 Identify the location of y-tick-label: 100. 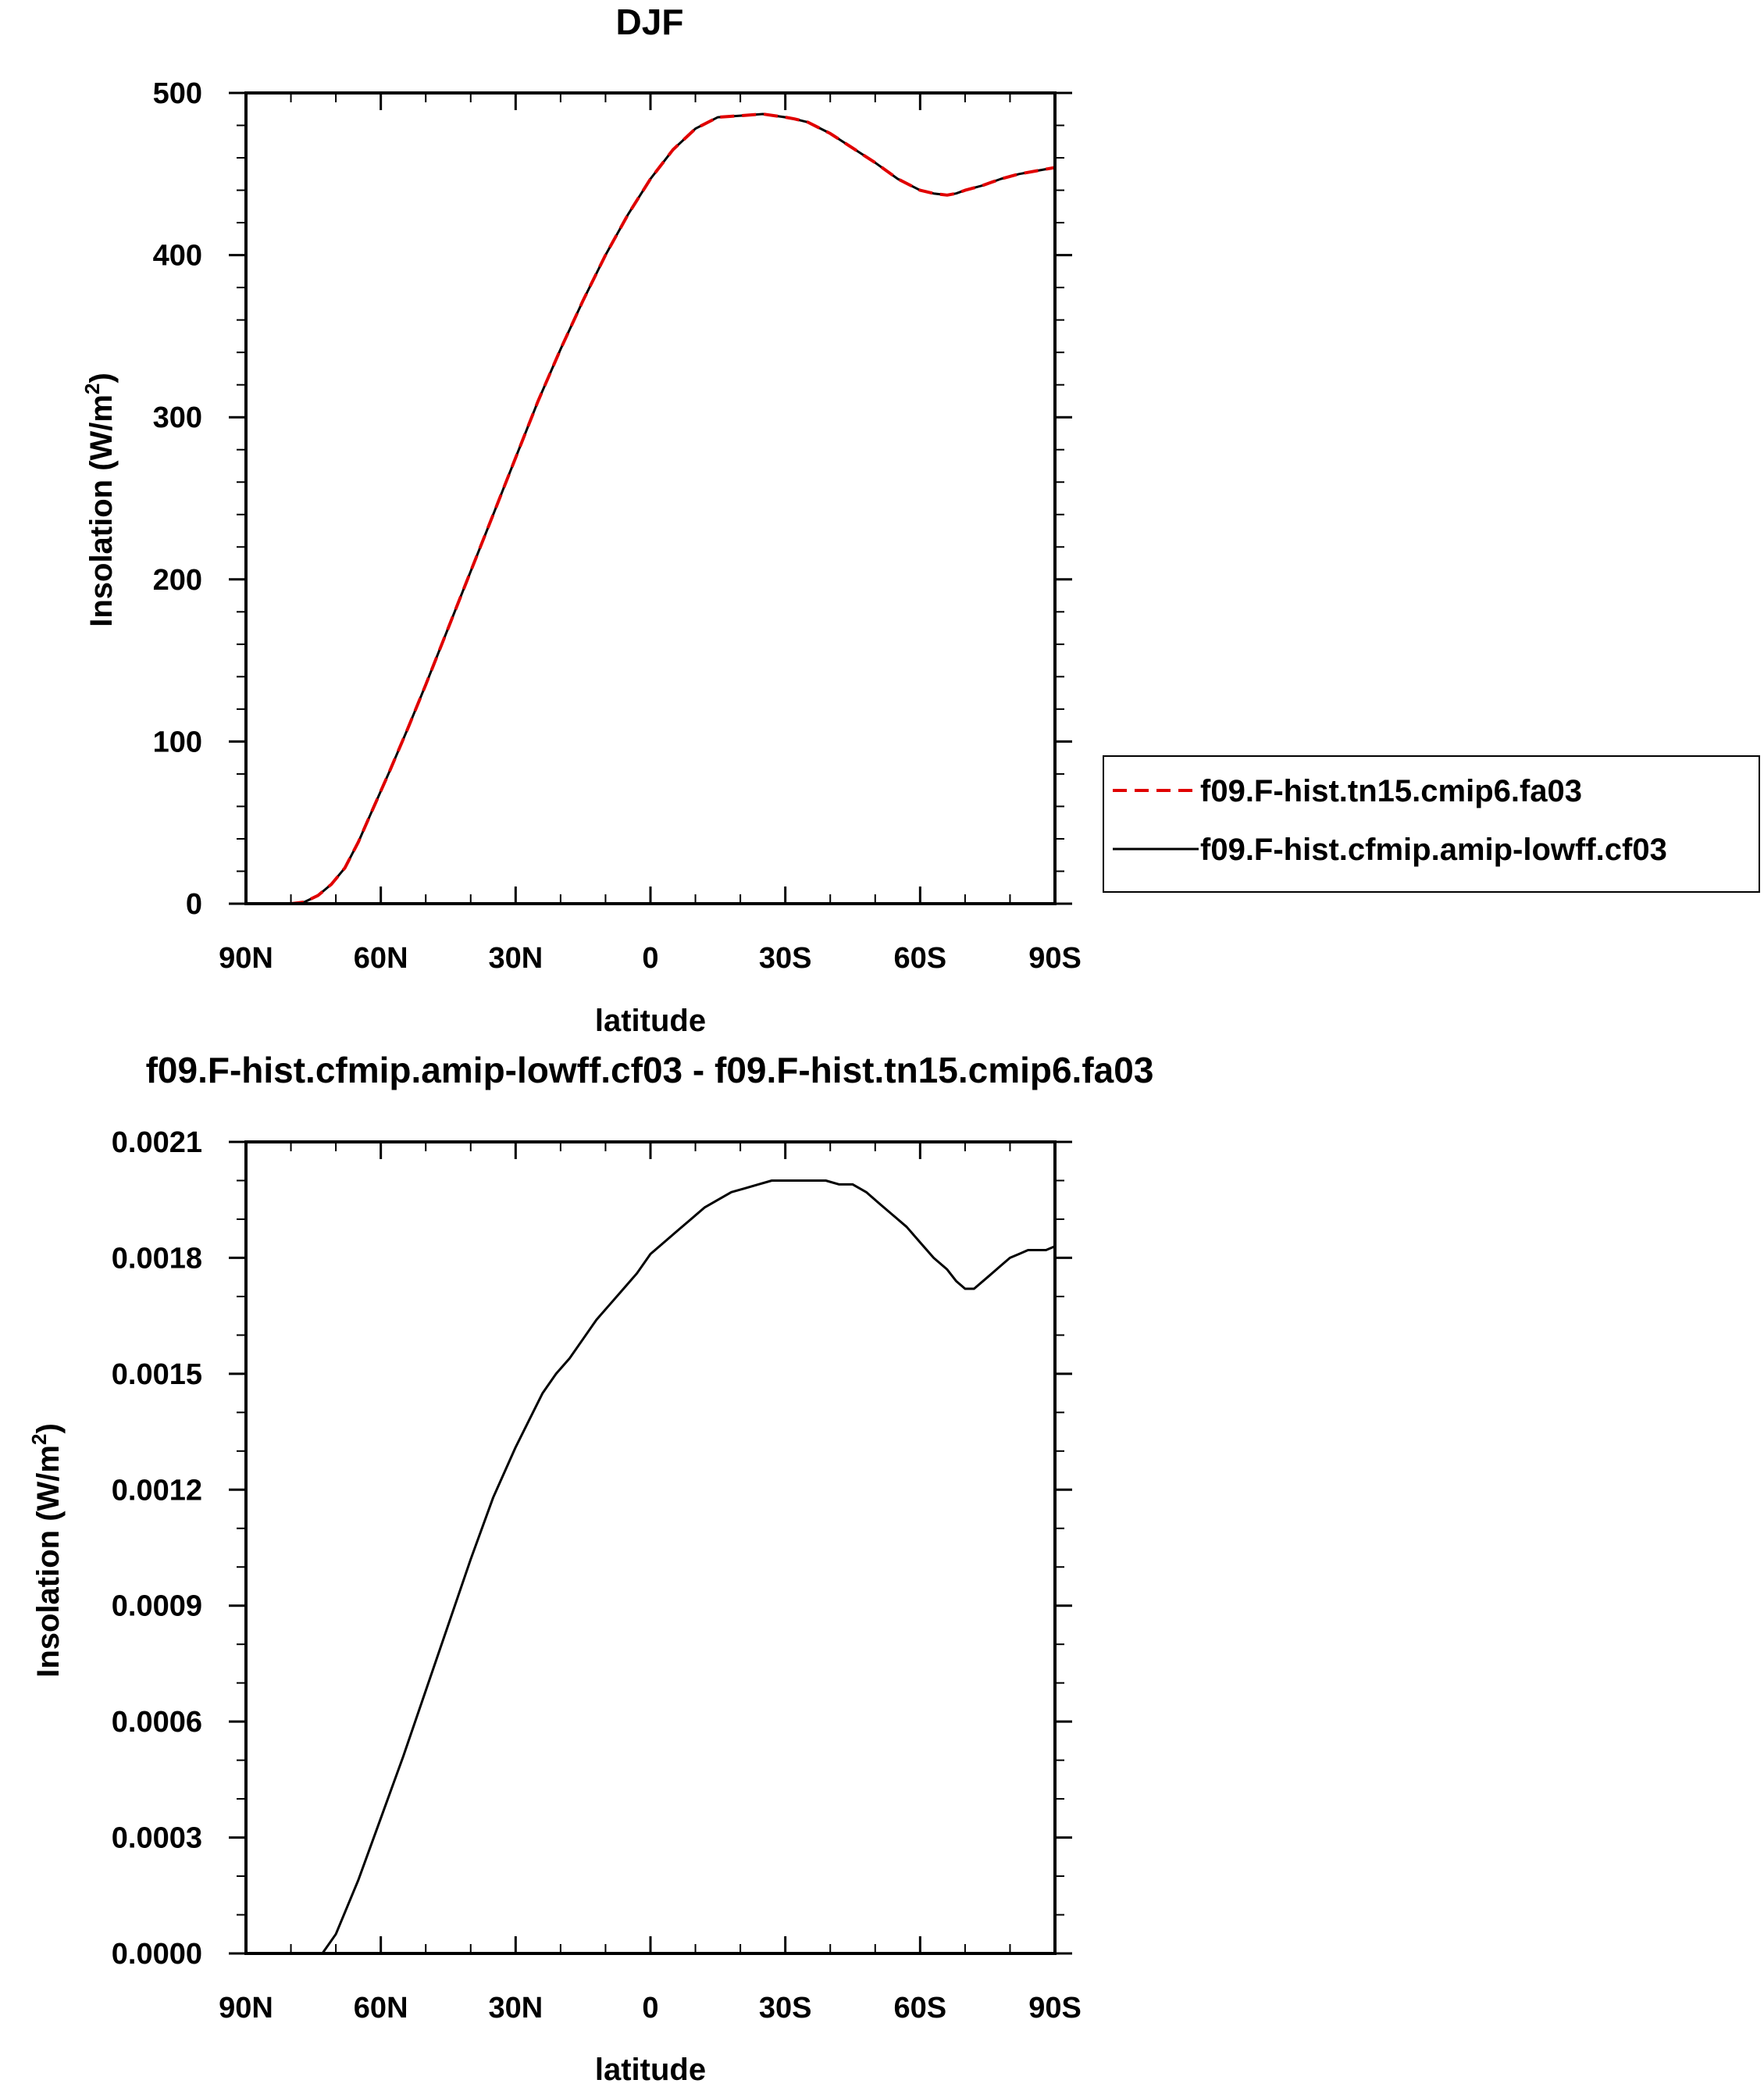
(177, 742).